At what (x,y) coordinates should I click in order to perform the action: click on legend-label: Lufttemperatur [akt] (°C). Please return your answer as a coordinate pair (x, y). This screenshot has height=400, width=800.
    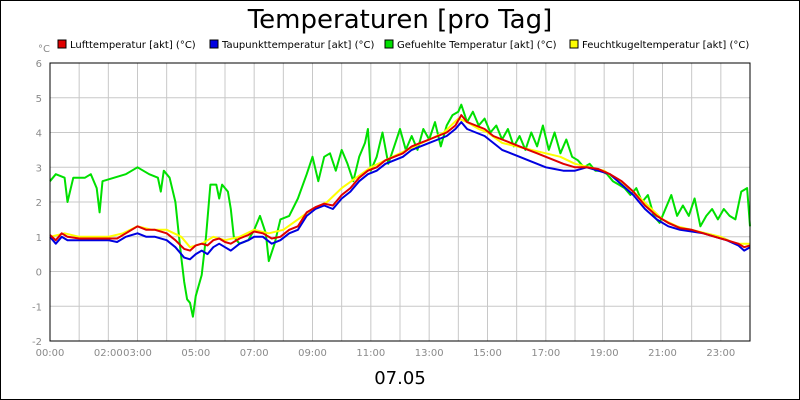
    Looking at the image, I should click on (133, 45).